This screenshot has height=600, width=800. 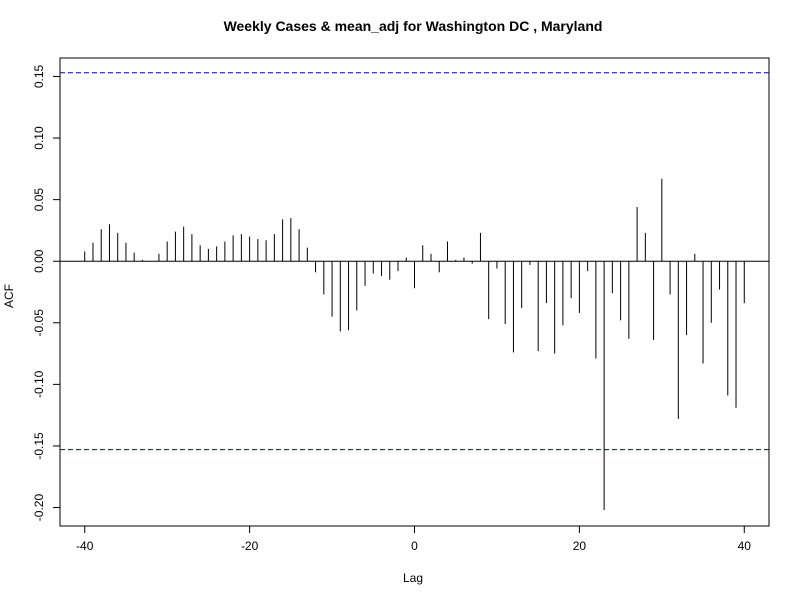 What do you see at coordinates (39, 138) in the screenshot?
I see `y-tick-label: 0.10` at bounding box center [39, 138].